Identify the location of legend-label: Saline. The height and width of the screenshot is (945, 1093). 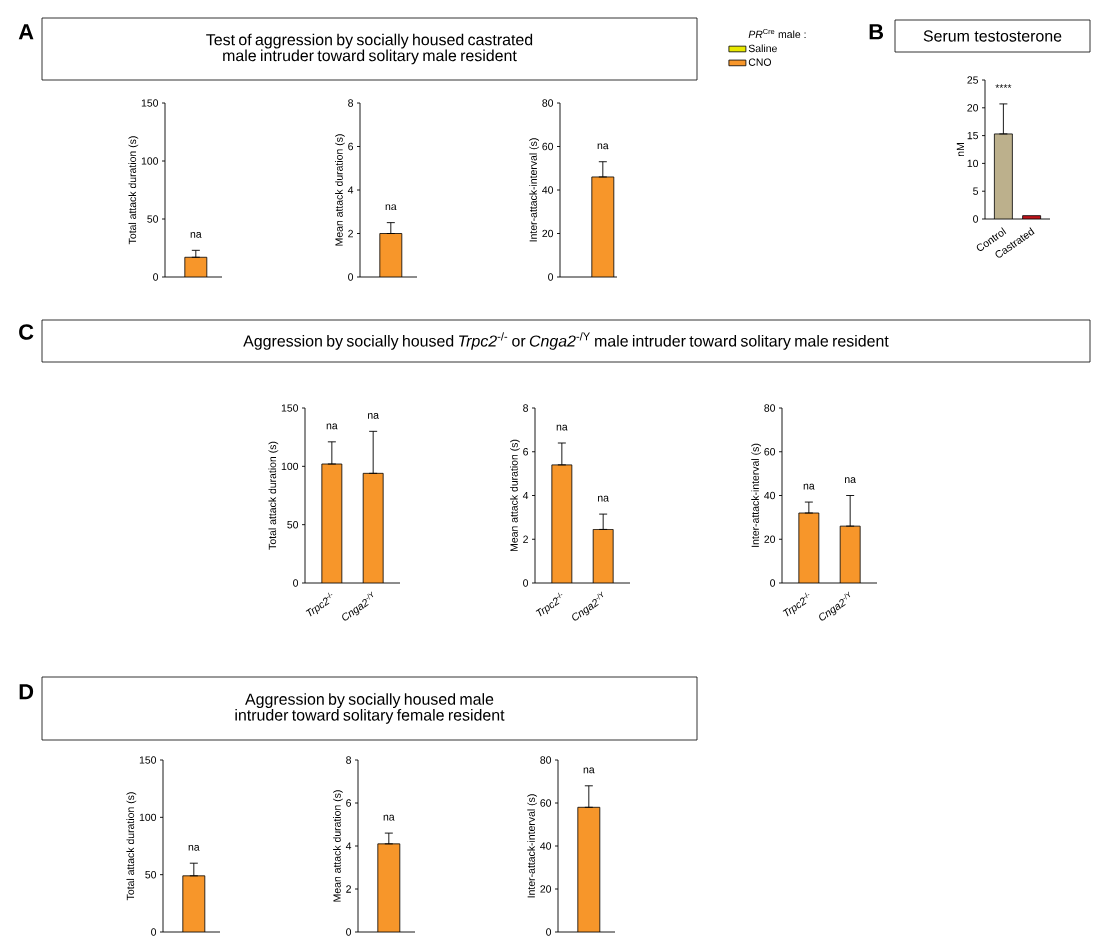
(762, 48).